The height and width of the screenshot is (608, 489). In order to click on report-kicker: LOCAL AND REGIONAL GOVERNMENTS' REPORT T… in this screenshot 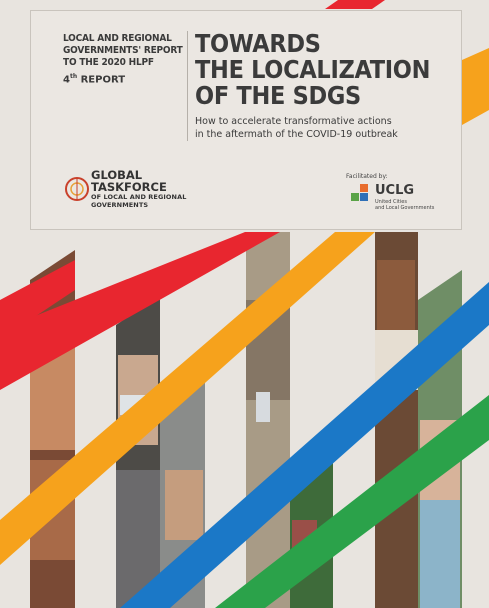, I will do `click(123, 50)`.